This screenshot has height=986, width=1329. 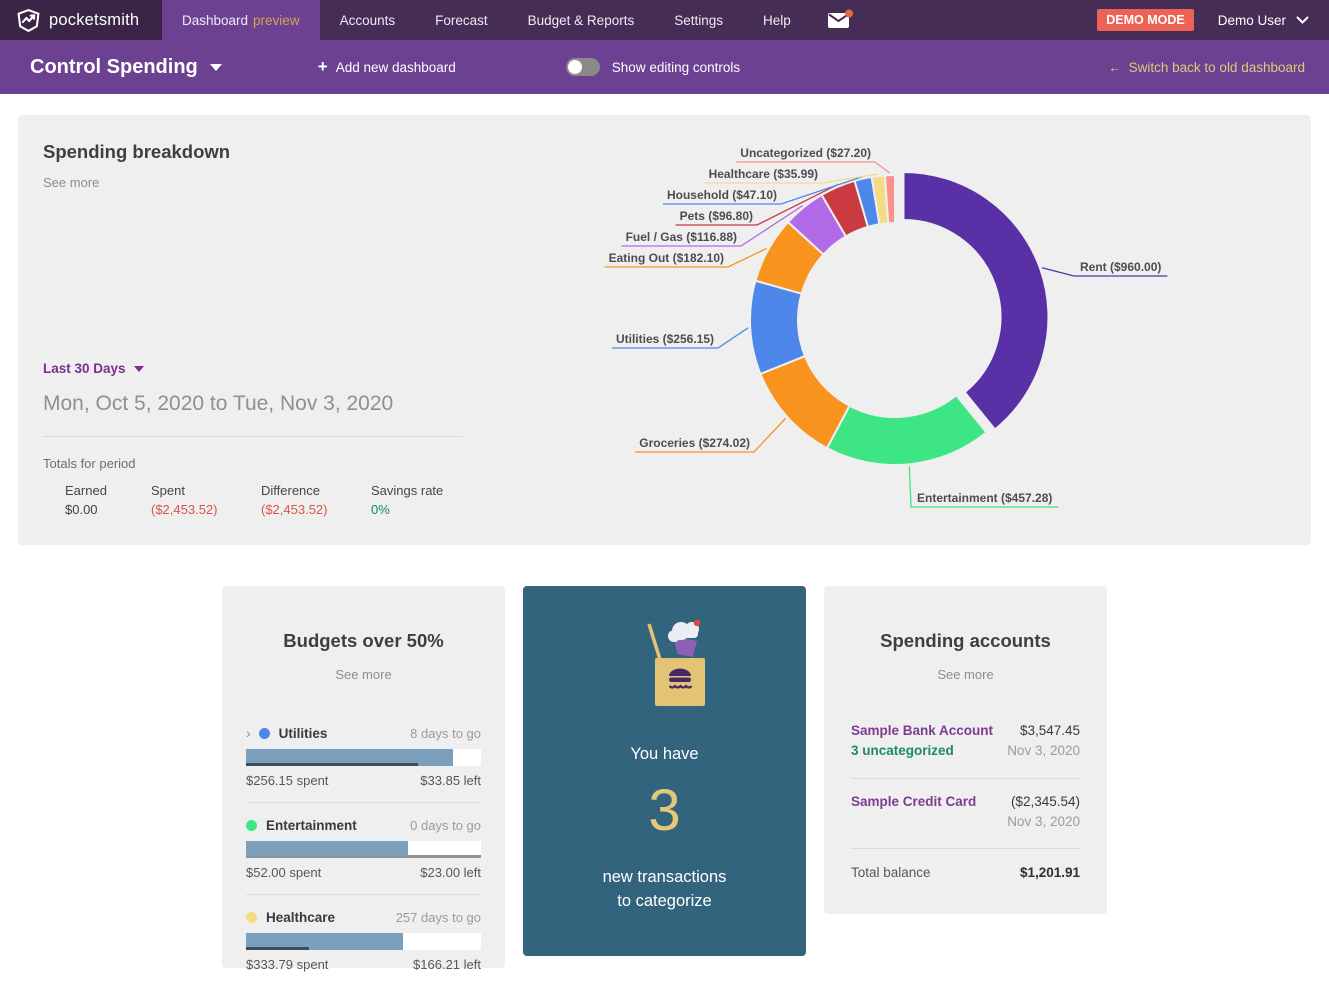 What do you see at coordinates (582, 67) in the screenshot?
I see `toggle-switch` at bounding box center [582, 67].